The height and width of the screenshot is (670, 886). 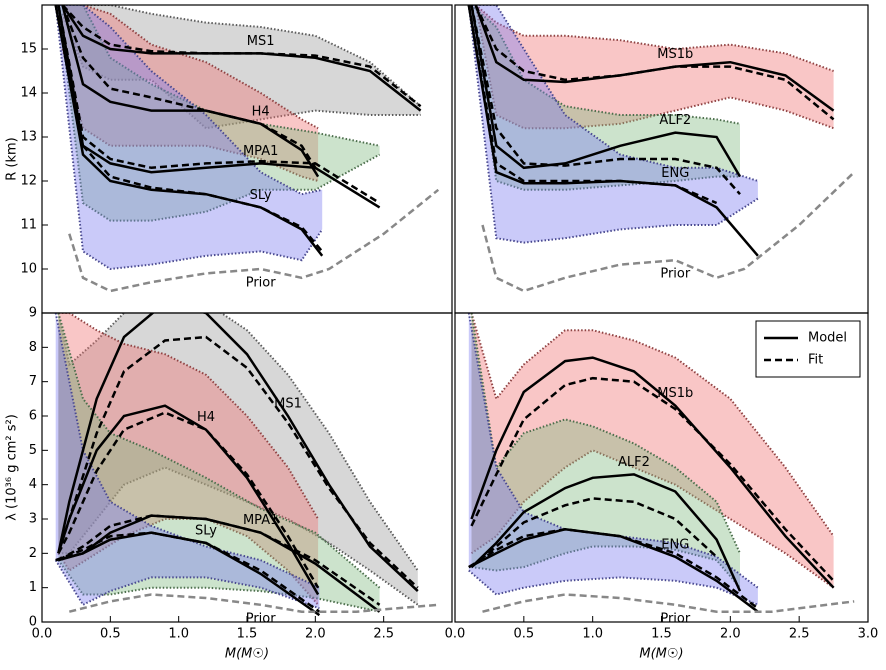 I want to click on legend-label: Model, so click(x=827, y=338).